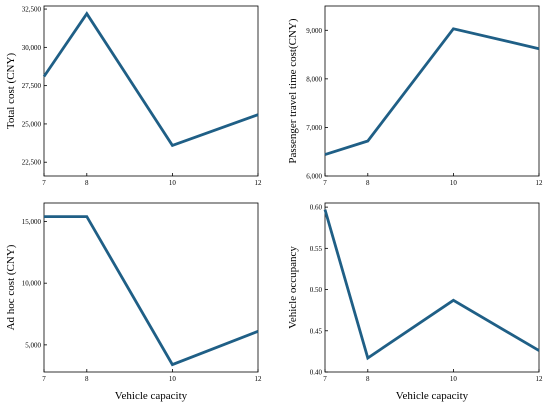 This screenshot has height=408, width=550. I want to click on y-axis-label: Ad hoc cost (CNY), so click(11, 287).